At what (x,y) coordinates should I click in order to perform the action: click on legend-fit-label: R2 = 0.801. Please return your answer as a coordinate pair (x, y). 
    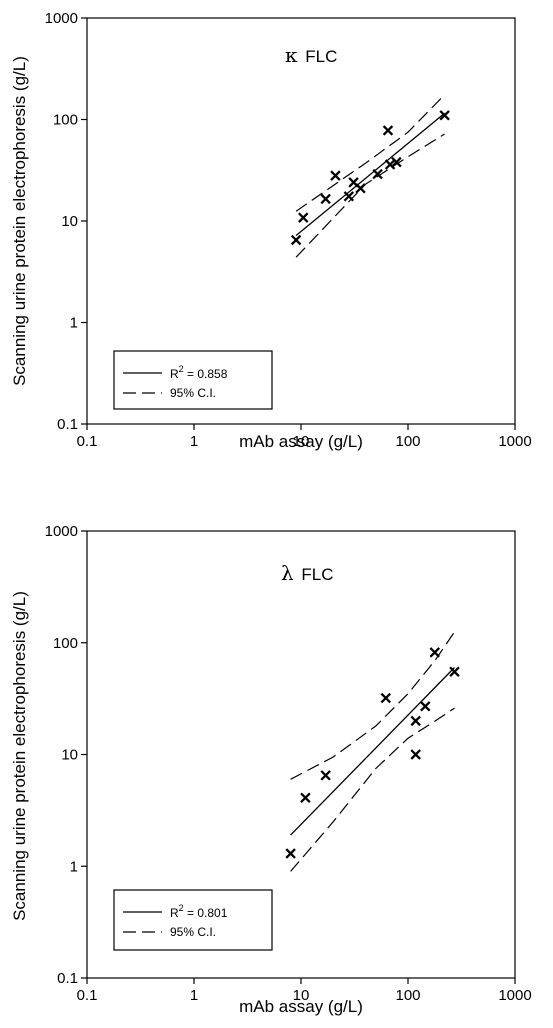
    Looking at the image, I should click on (199, 911).